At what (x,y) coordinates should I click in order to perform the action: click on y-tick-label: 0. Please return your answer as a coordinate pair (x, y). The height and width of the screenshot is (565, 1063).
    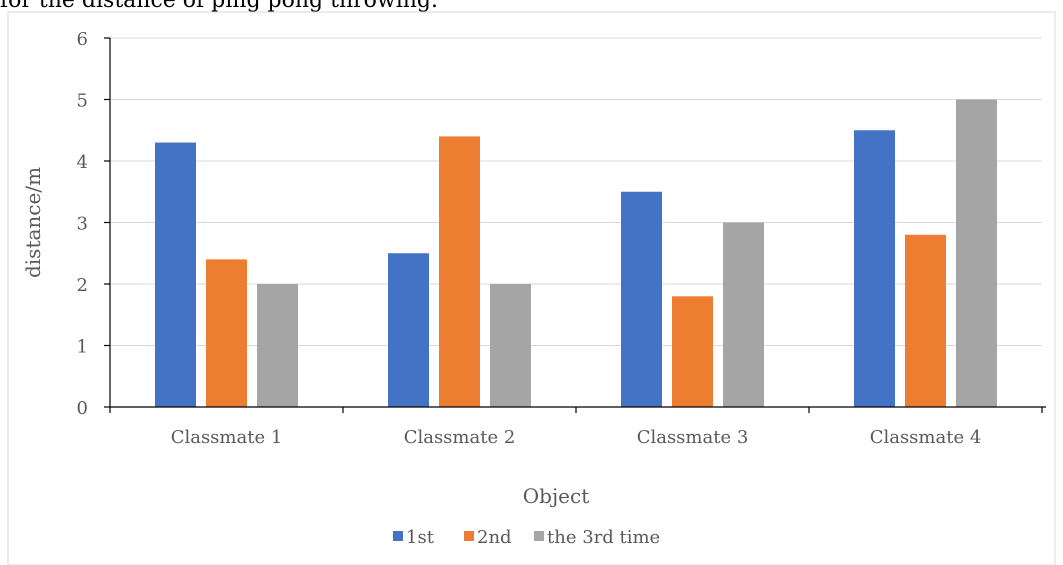
    Looking at the image, I should click on (82, 408).